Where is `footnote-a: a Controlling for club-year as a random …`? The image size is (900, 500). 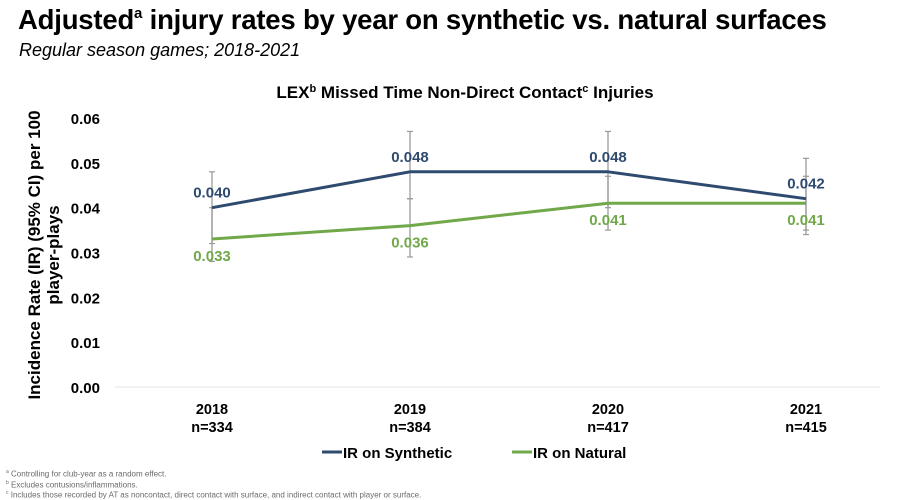
footnote-a: a Controlling for club-year as a random … is located at coordinates (86, 474).